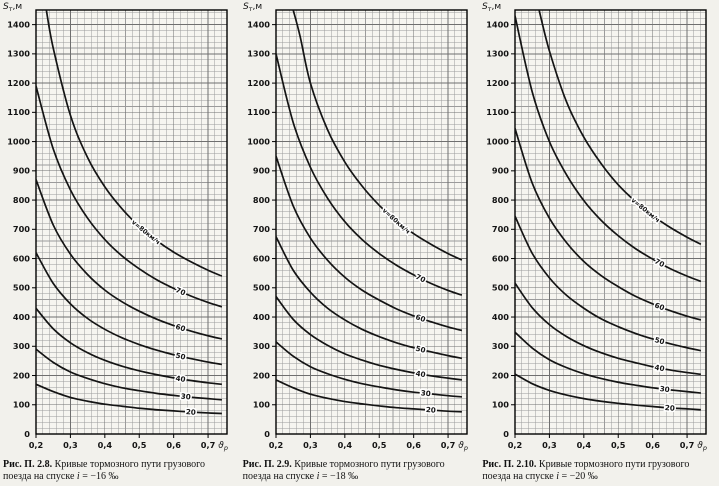  What do you see at coordinates (191, 412) in the screenshot?
I see `curve-label-v-20: 20` at bounding box center [191, 412].